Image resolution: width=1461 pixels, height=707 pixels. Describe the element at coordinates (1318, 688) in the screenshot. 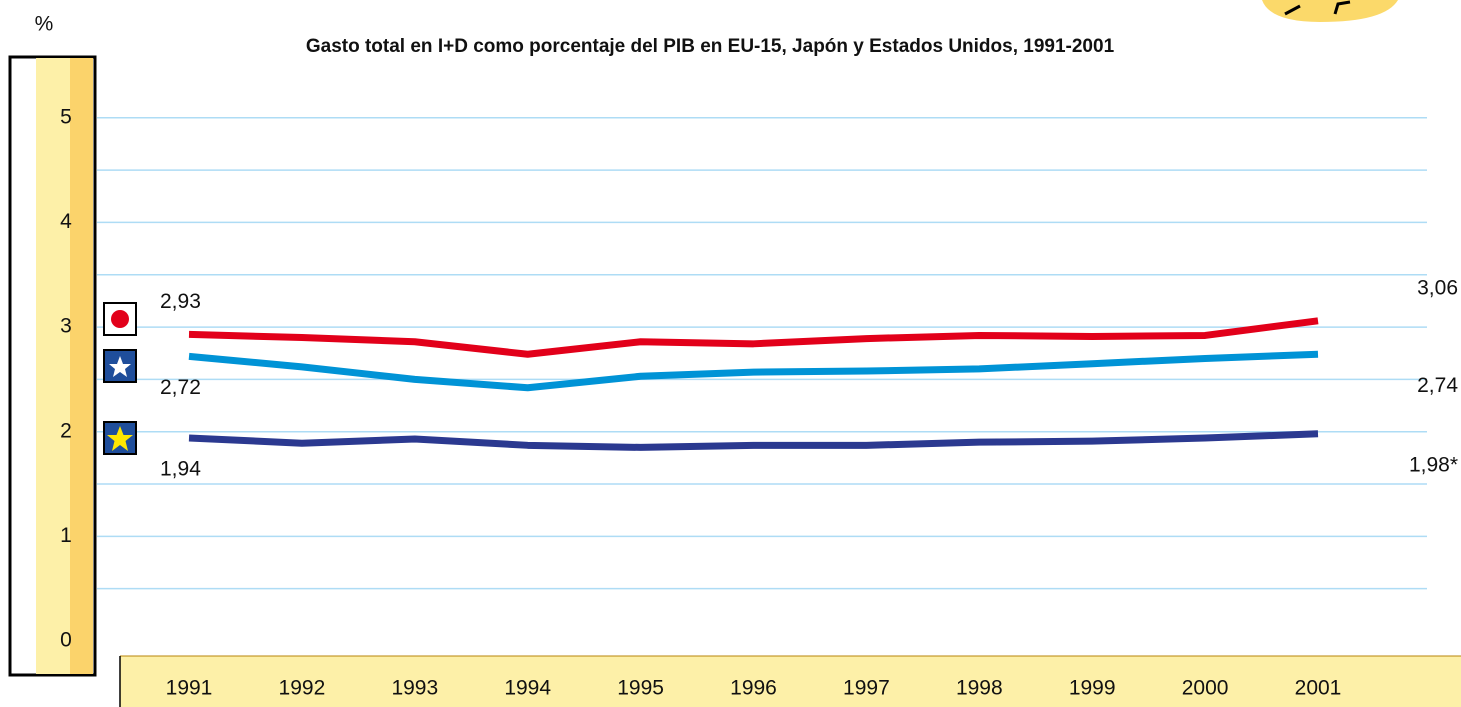

I see `x-tick-label: 2001` at that location.